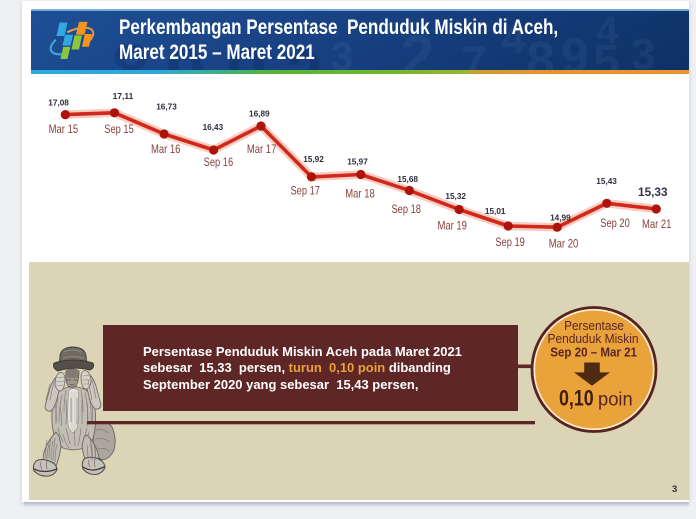  What do you see at coordinates (564, 244) in the screenshot?
I see `svg-text: Mar 20` at bounding box center [564, 244].